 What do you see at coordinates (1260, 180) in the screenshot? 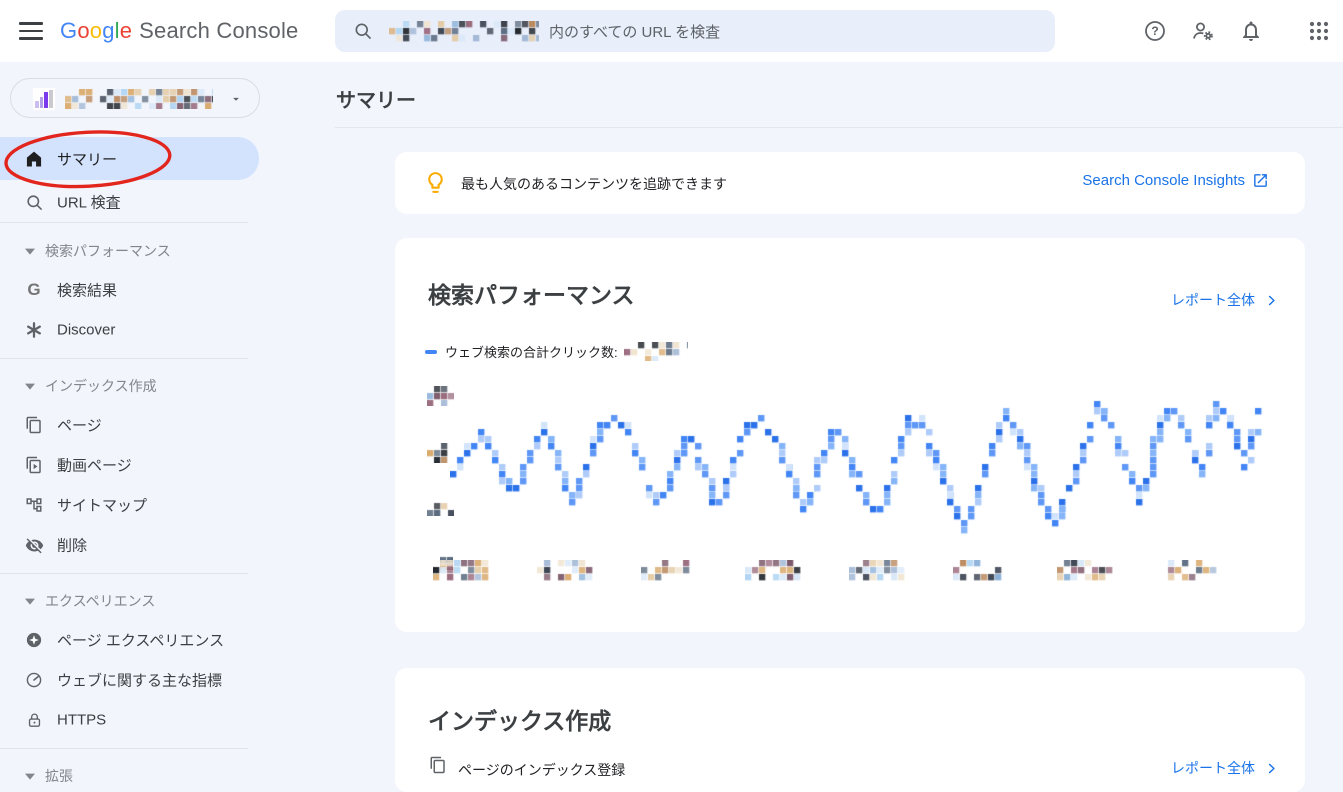
I see `external-link-icon` at bounding box center [1260, 180].